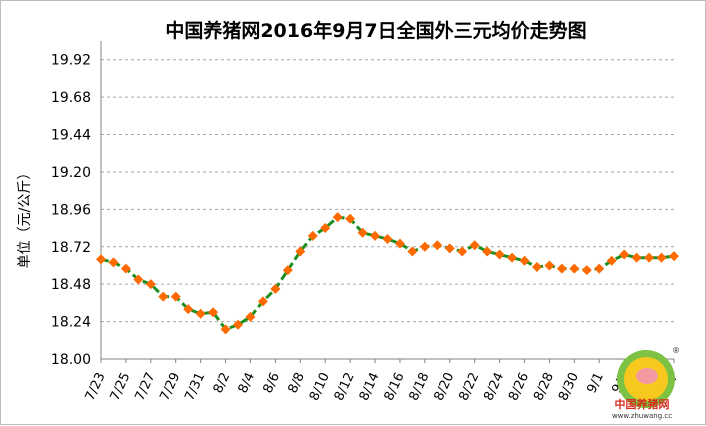 The width and height of the screenshot is (706, 426). Describe the element at coordinates (71, 98) in the screenshot. I see `y-tick-label: 19.68` at that location.